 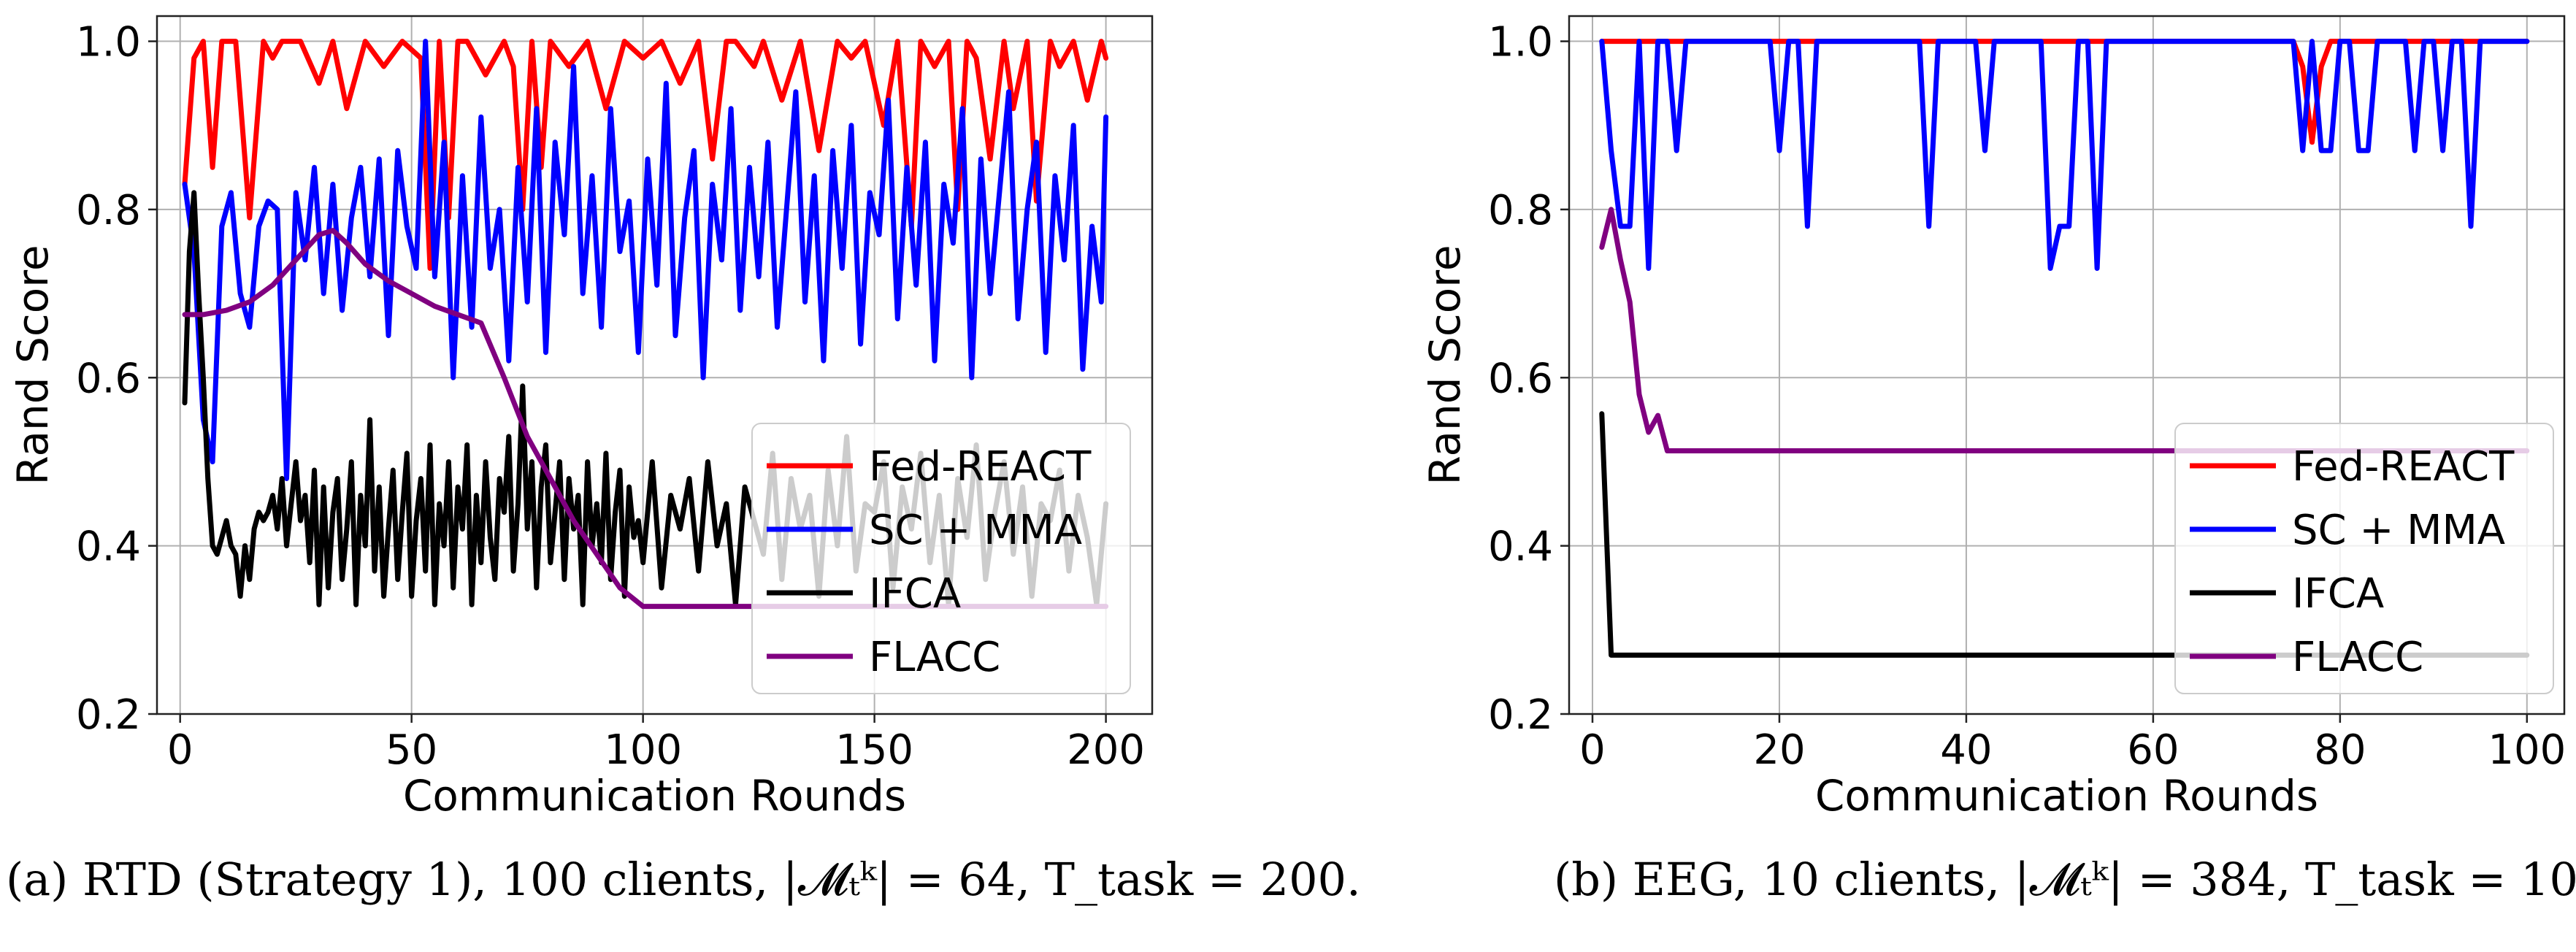 What do you see at coordinates (2364, 558) in the screenshot?
I see `legend-box-b` at bounding box center [2364, 558].